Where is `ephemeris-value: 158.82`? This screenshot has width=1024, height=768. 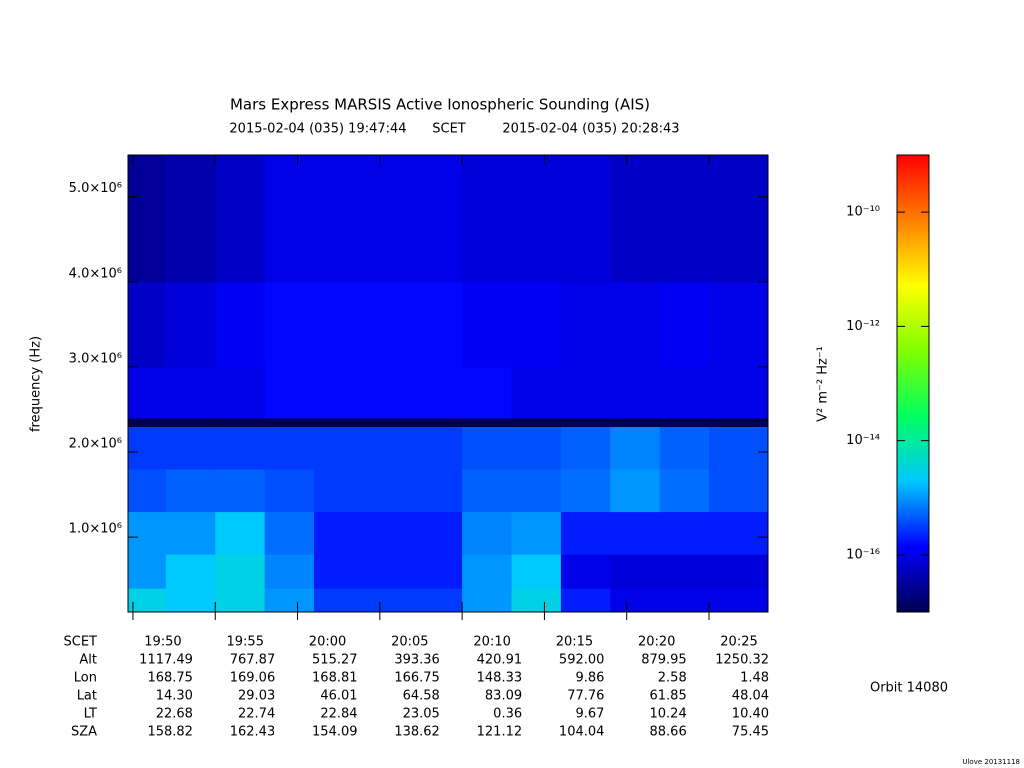 ephemeris-value: 158.82 is located at coordinates (170, 732).